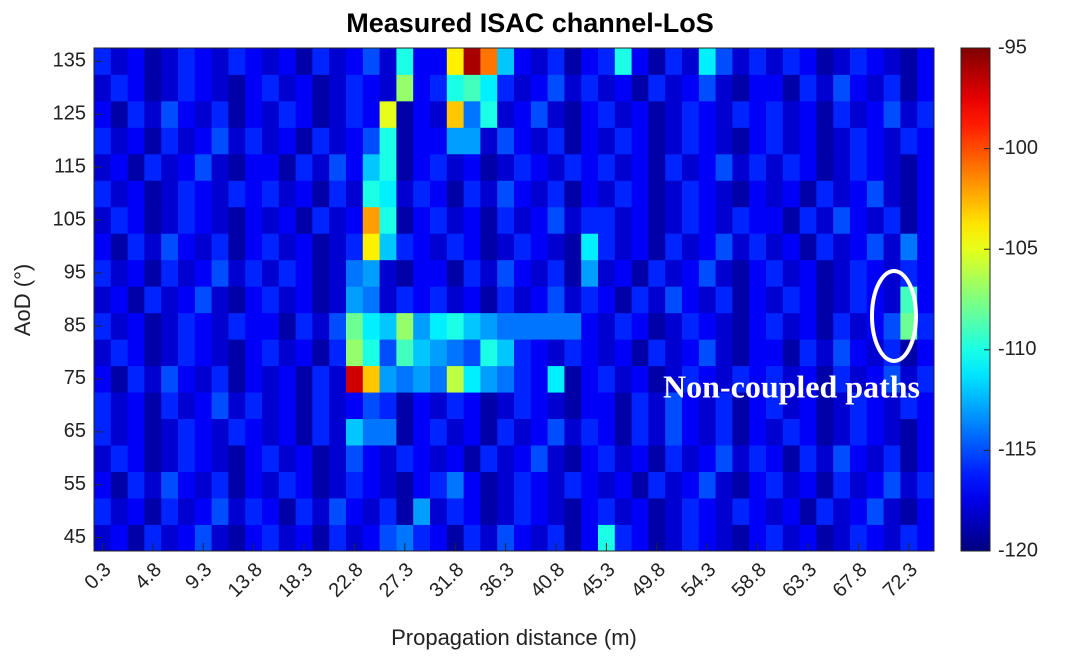  Describe the element at coordinates (530, 23) in the screenshot. I see `chart-title: Measured ISAC channel-LoS` at that location.